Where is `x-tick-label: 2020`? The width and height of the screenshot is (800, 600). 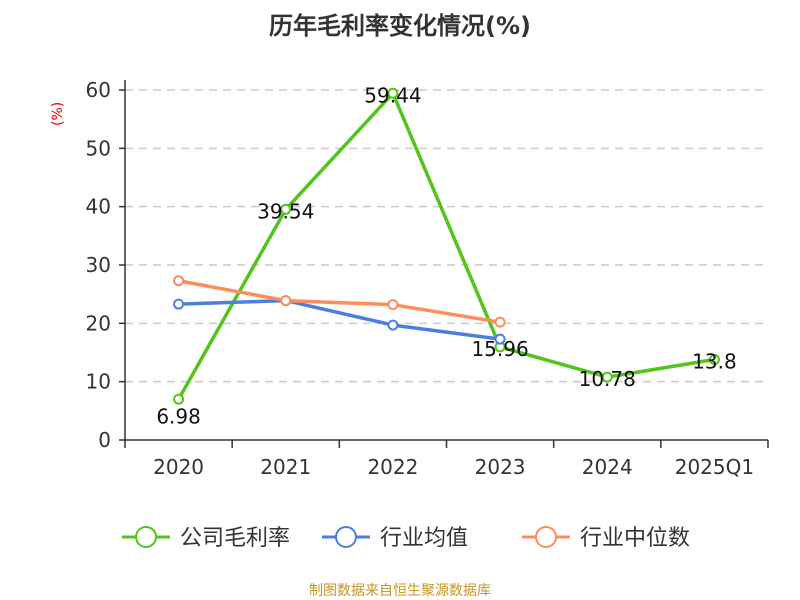
x-tick-label: 2020 is located at coordinates (178, 467).